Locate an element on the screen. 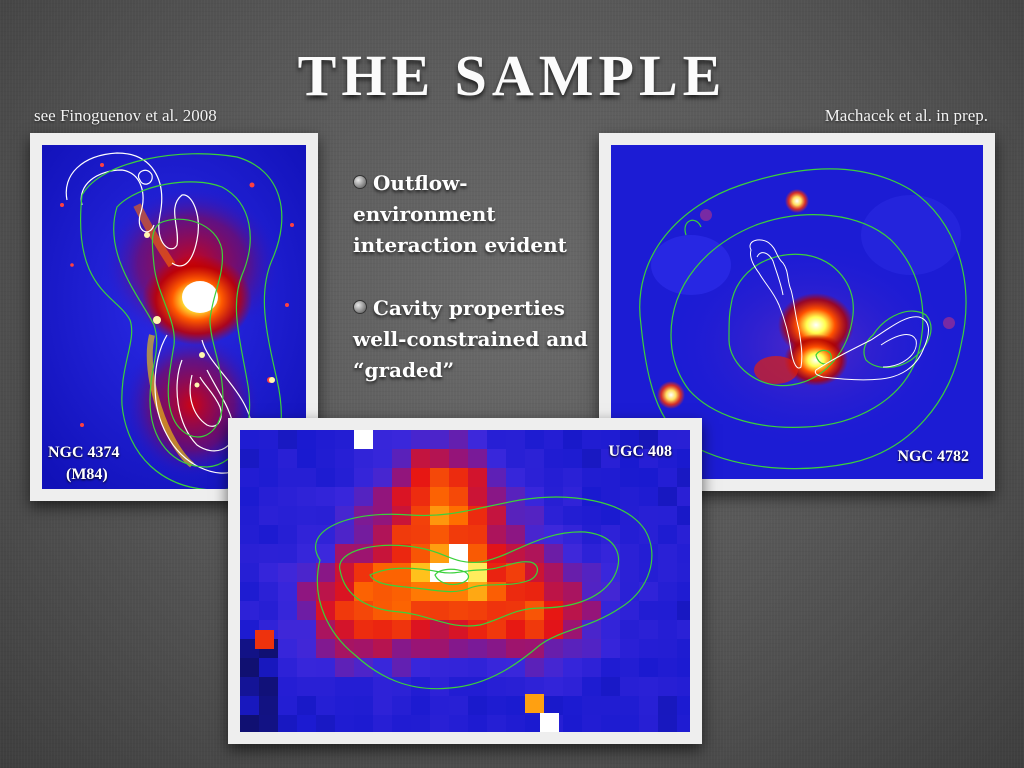  bullet-item: Outflow-environment interaction evident is located at coordinates (473, 214).